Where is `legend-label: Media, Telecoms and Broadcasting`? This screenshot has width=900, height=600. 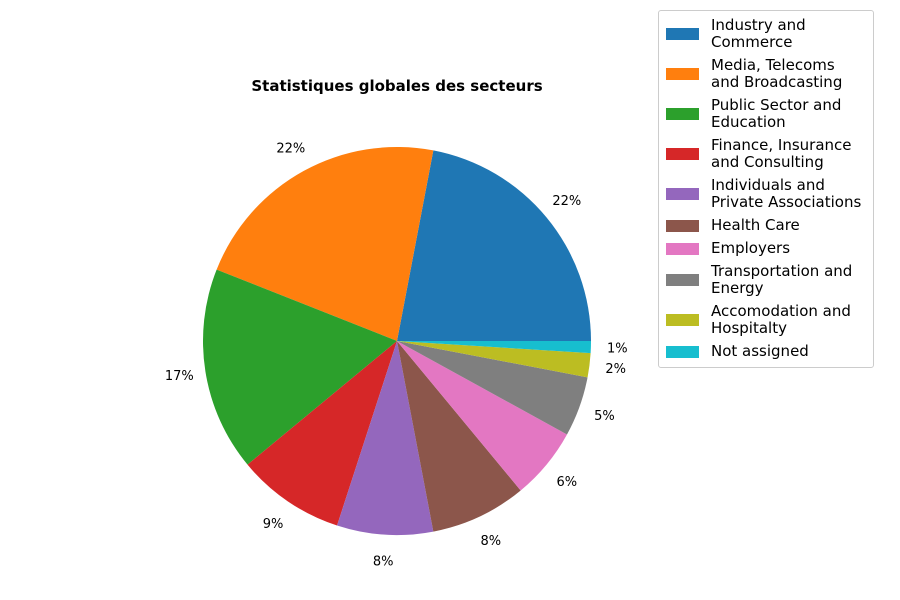
legend-label: Media, Telecoms and Broadcasting is located at coordinates (777, 73).